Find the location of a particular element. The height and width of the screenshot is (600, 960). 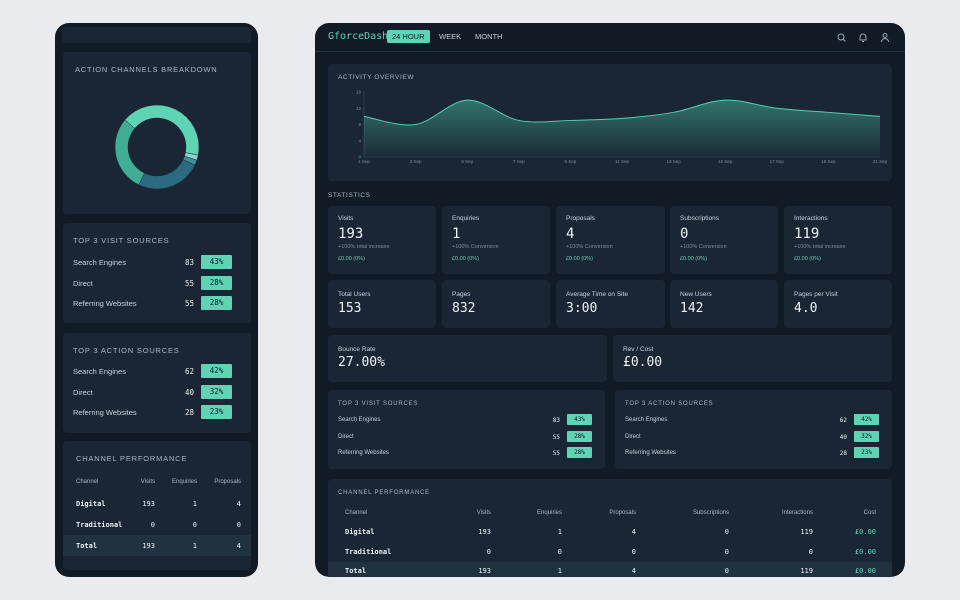

source-value: 40 is located at coordinates (189, 392).